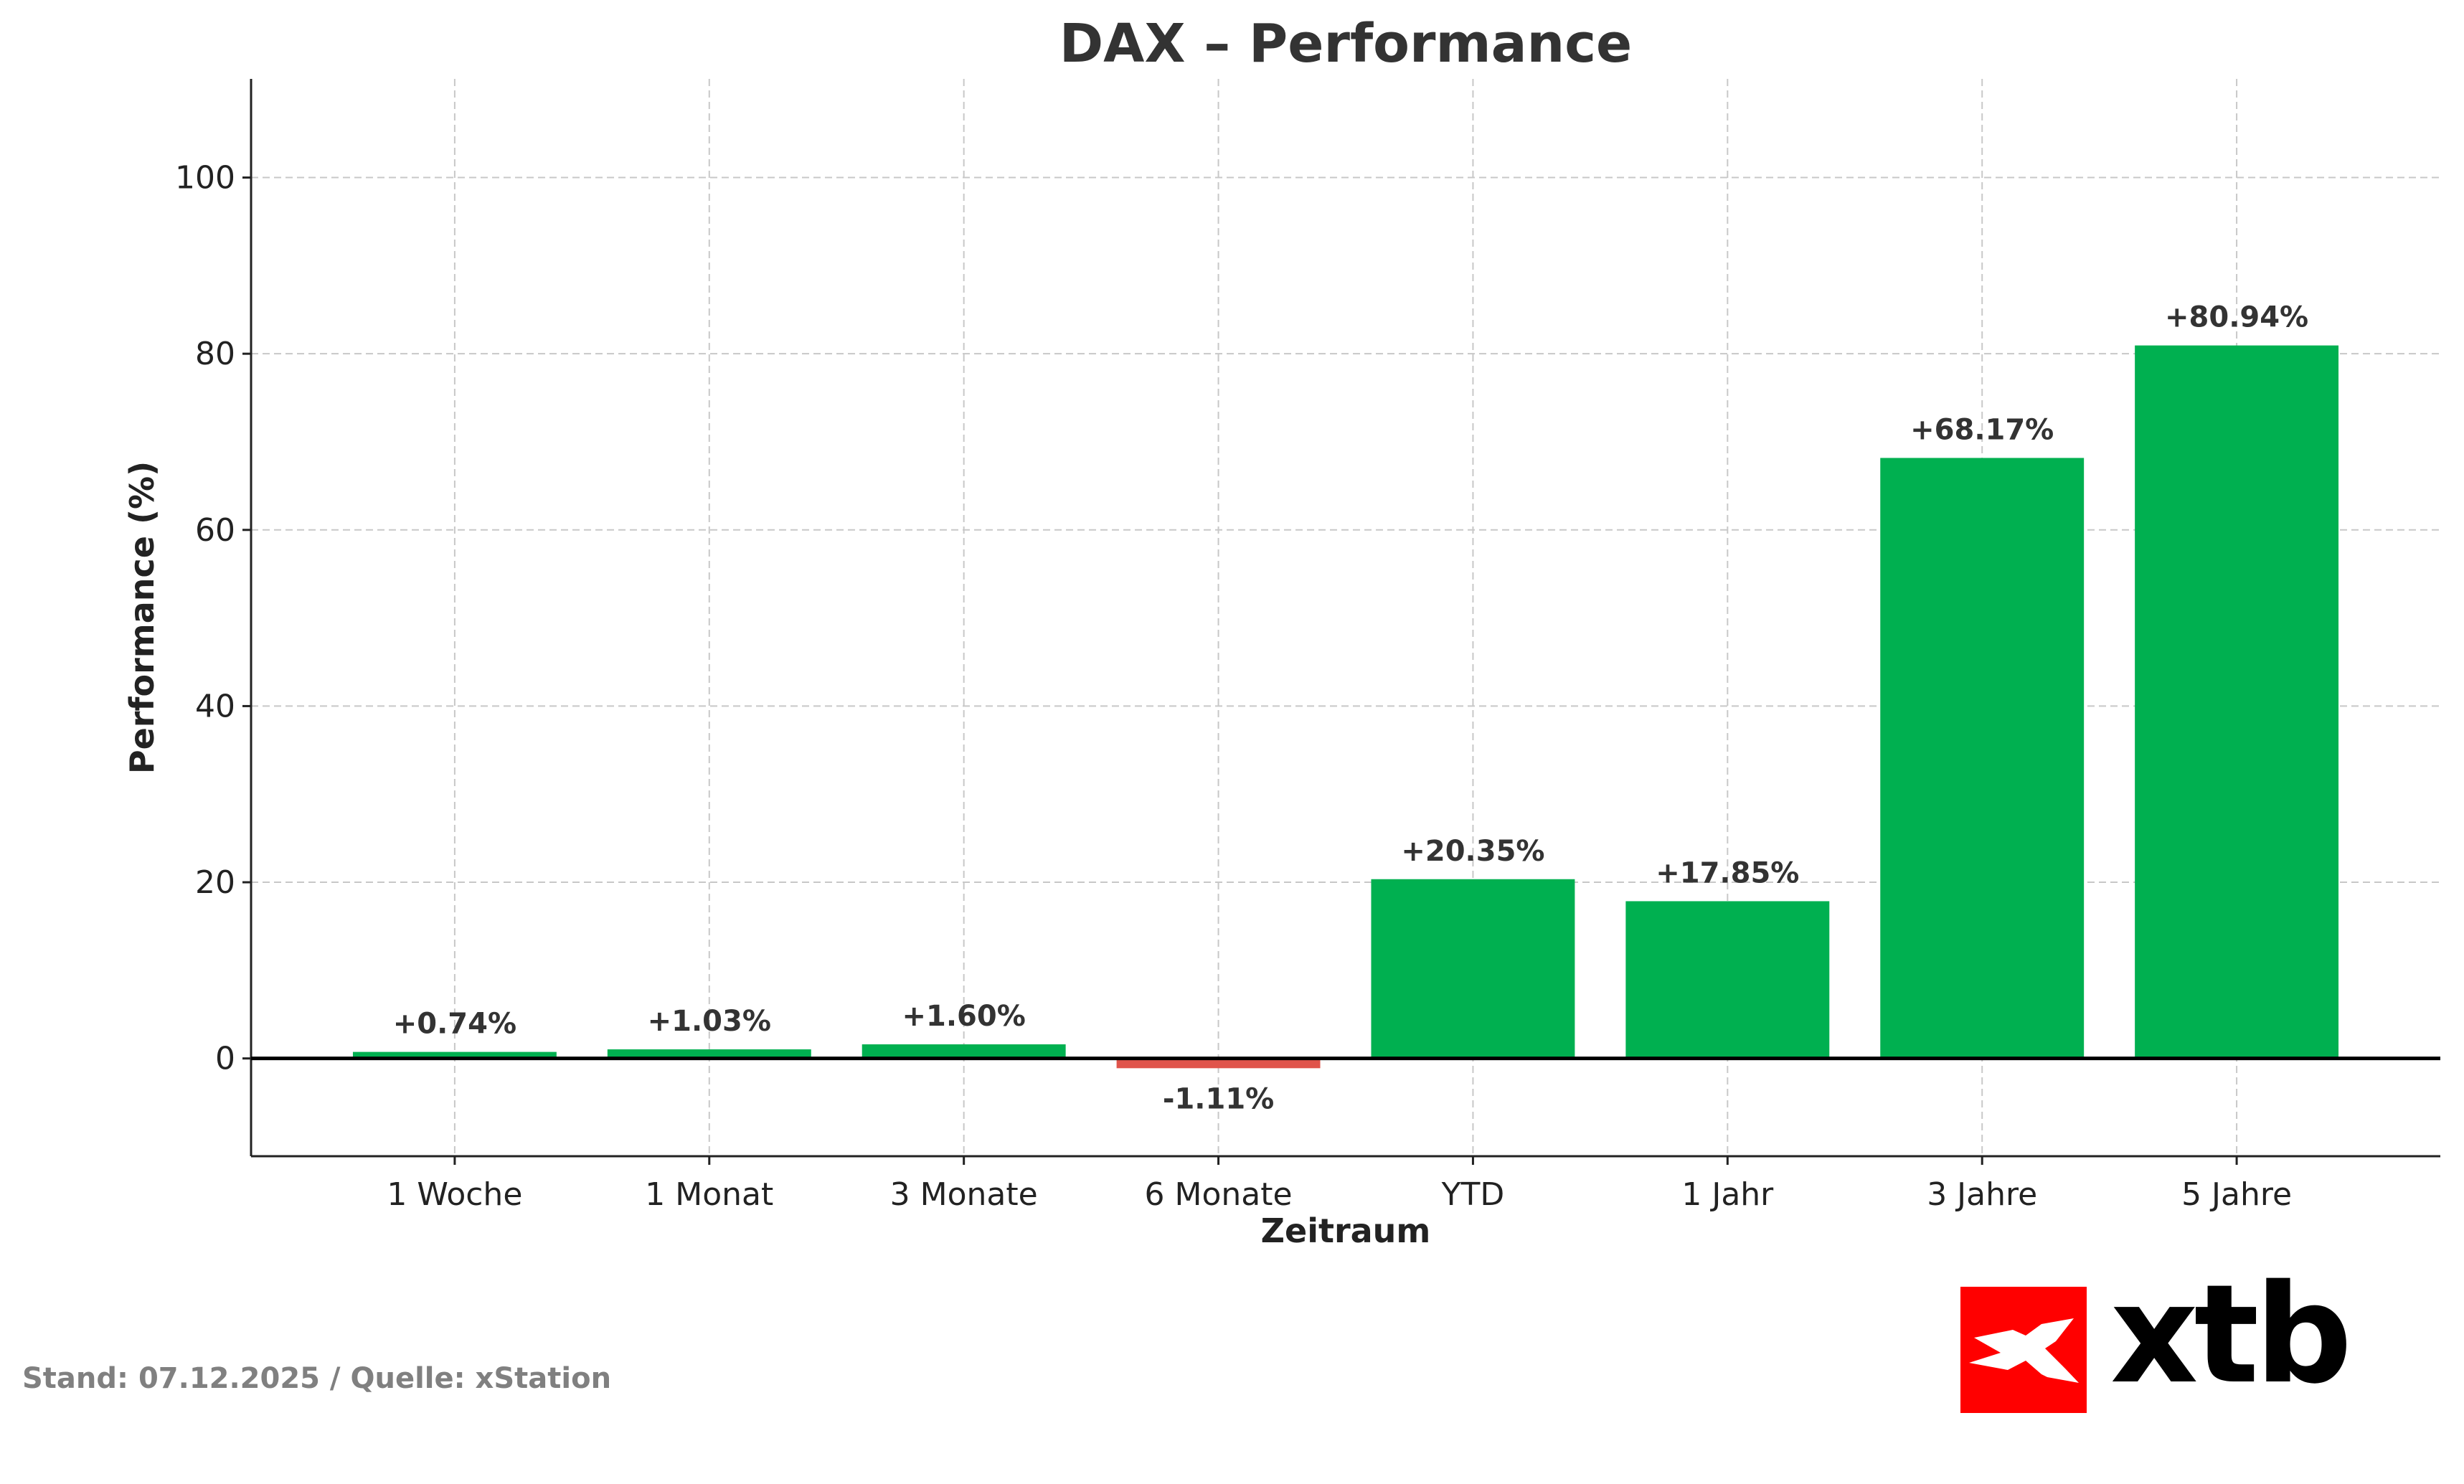 This screenshot has height=1484, width=2464. What do you see at coordinates (964, 1051) in the screenshot?
I see `bar-3-monate` at bounding box center [964, 1051].